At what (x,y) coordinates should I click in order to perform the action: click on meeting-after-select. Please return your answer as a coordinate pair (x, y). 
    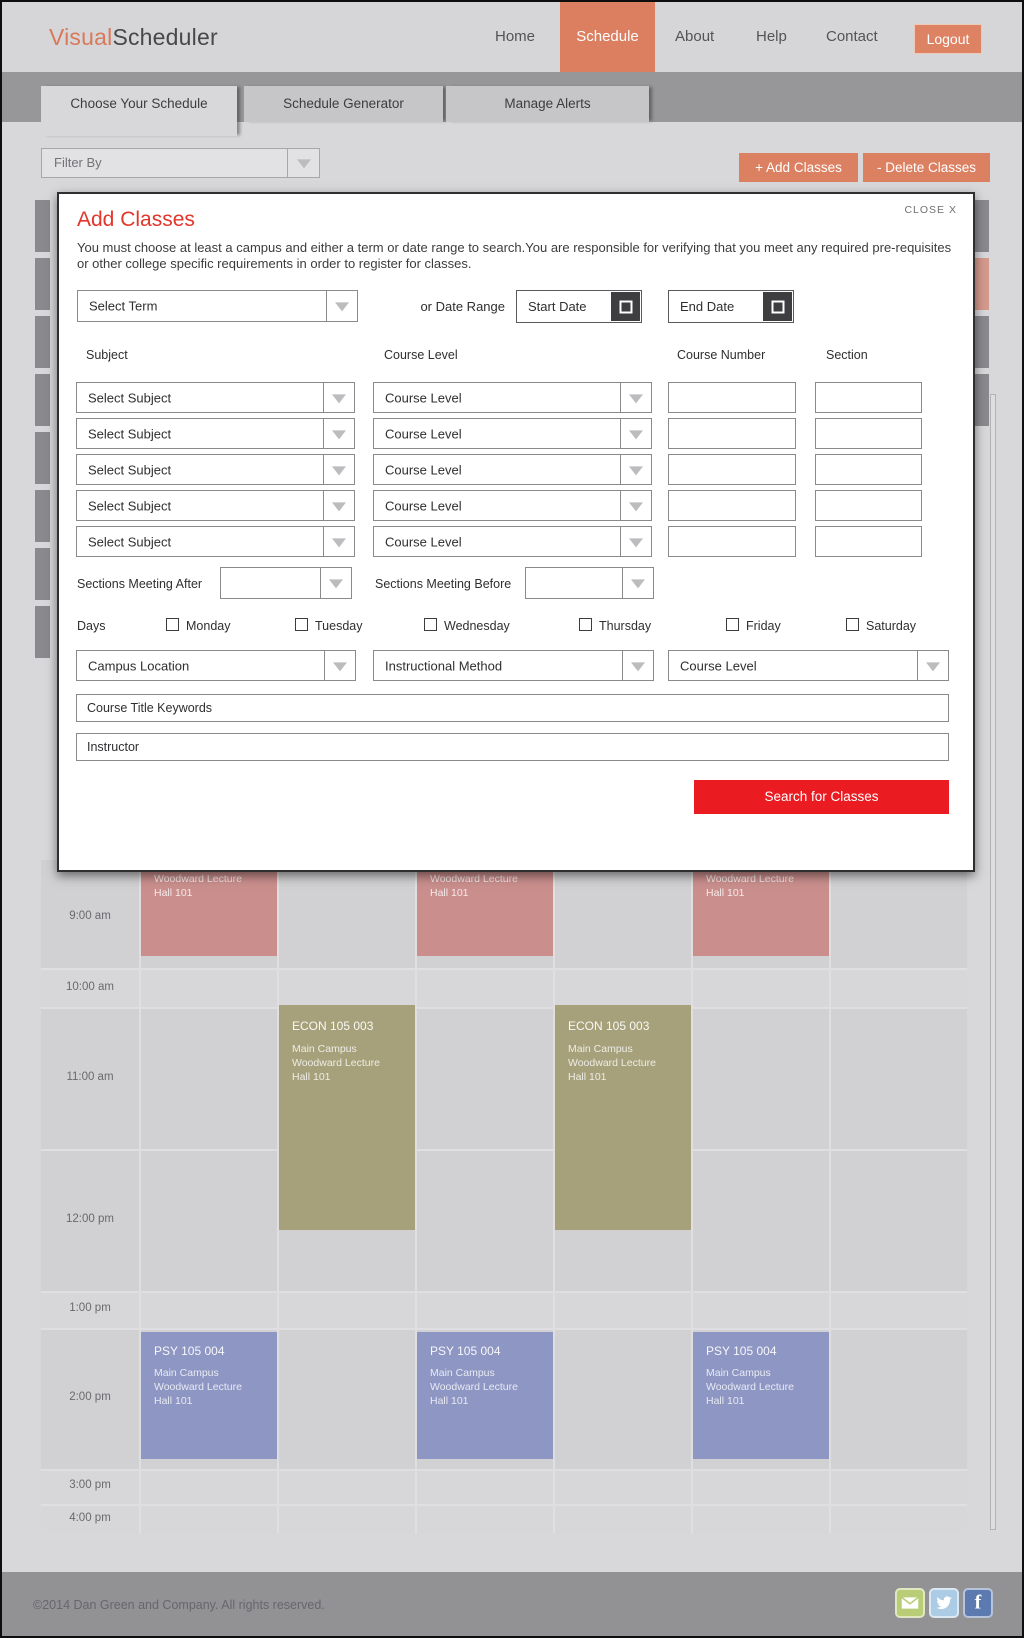
    Looking at the image, I should click on (286, 583).